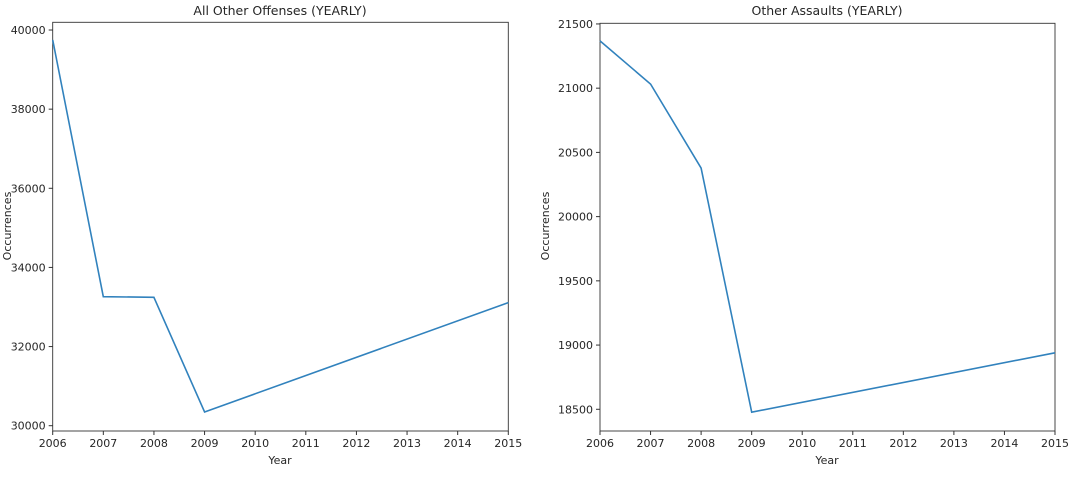 The width and height of the screenshot is (1076, 484). I want to click on y-tick-label: 30000, so click(28, 426).